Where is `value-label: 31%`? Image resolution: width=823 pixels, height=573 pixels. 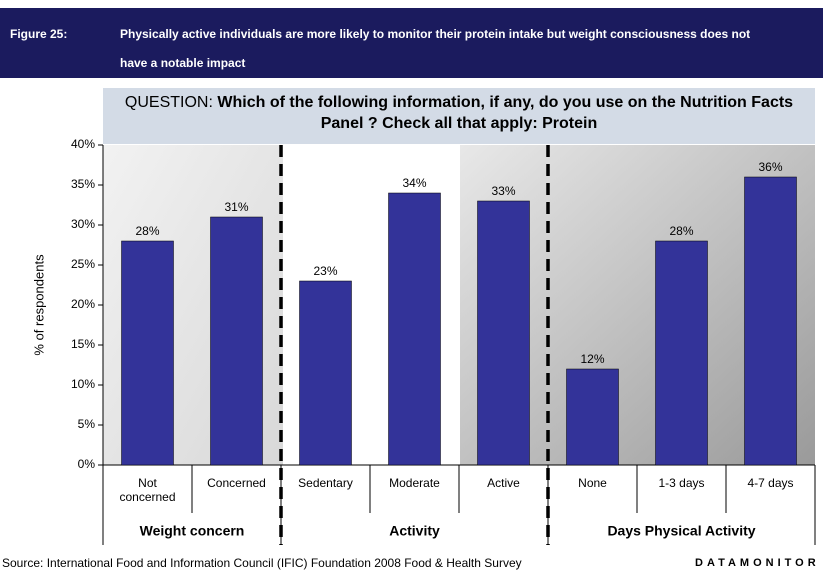
value-label: 31% is located at coordinates (236, 207).